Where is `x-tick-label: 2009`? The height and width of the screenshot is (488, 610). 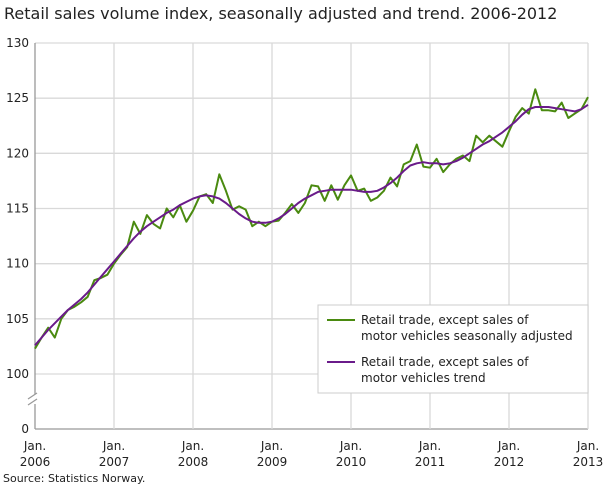 x-tick-label: 2009 is located at coordinates (272, 462).